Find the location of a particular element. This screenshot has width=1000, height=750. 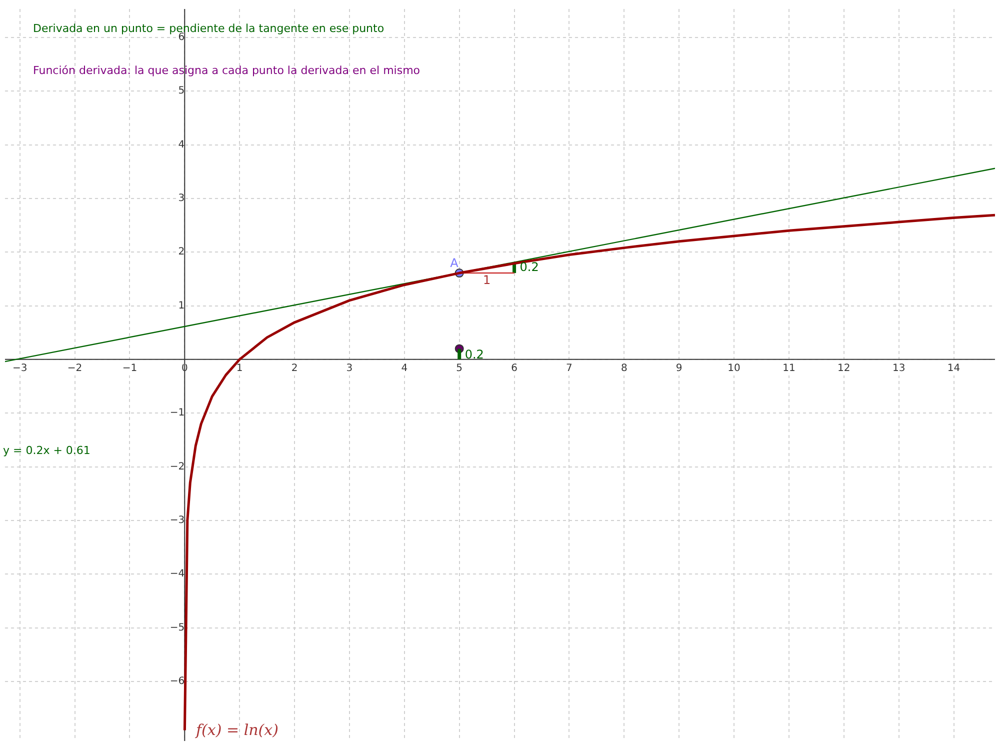

y-tick-label: −2 is located at coordinates (177, 466).